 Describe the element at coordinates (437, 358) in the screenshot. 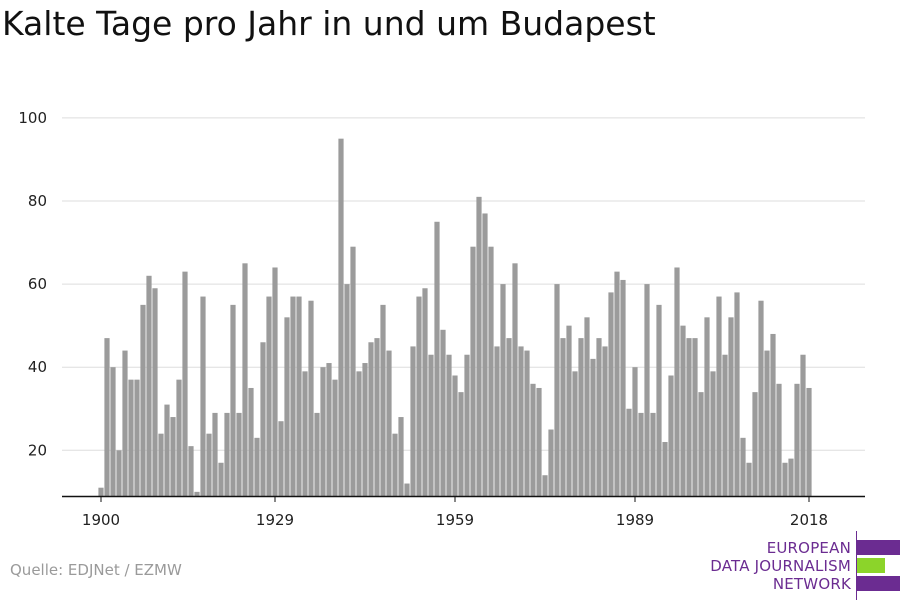

I see `bar-1956` at that location.